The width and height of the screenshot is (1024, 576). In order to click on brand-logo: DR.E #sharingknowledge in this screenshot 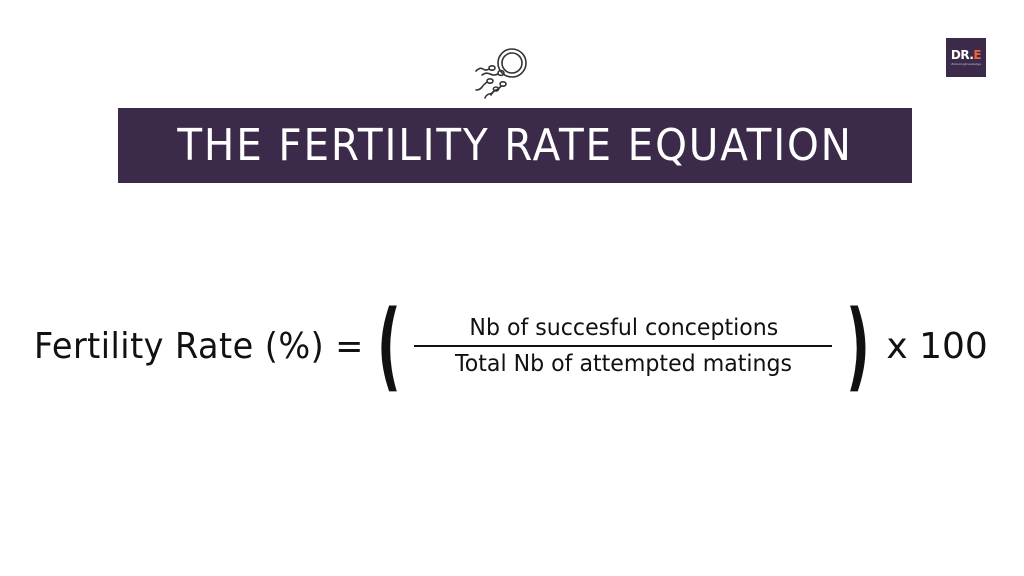, I will do `click(966, 57)`.